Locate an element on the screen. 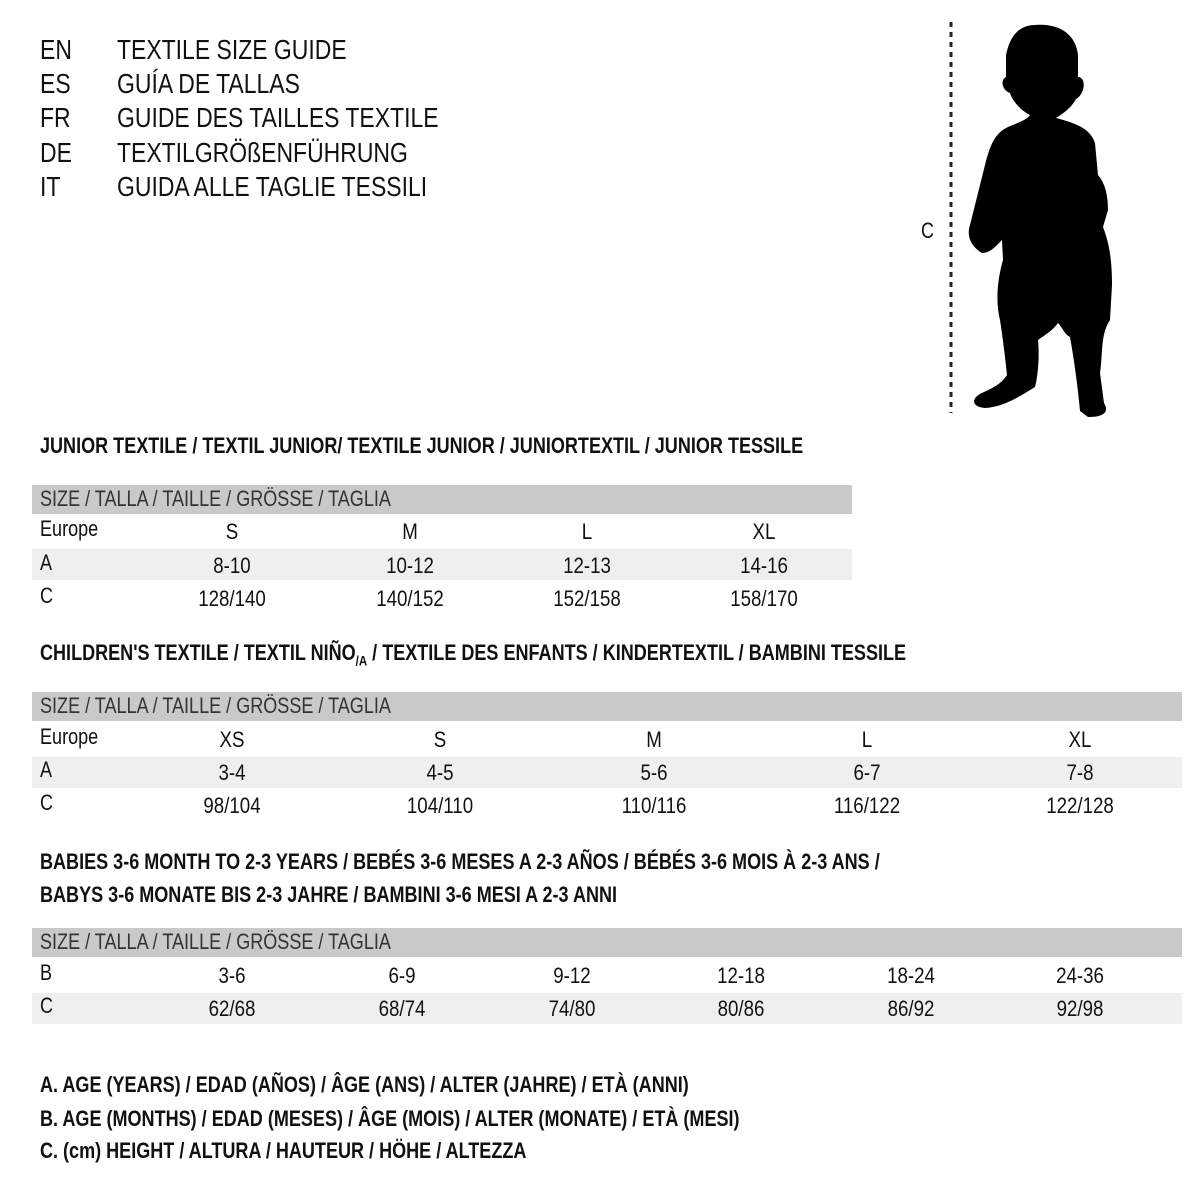 This screenshot has height=1200, width=1200. size-cell: 9-12 is located at coordinates (572, 975).